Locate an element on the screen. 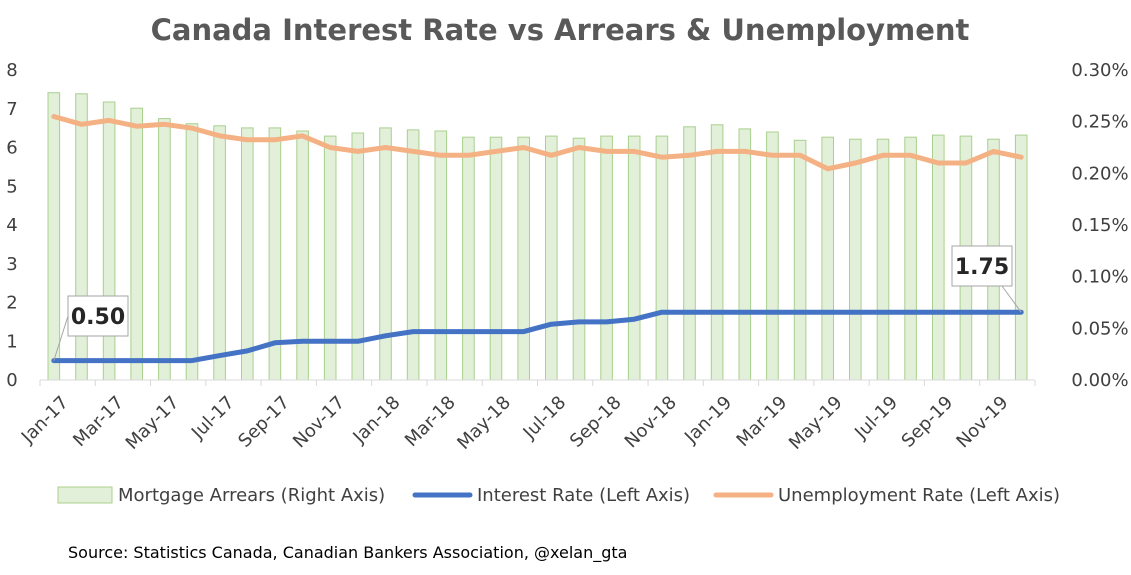  x-tick-label: May-17 is located at coordinates (153, 423).